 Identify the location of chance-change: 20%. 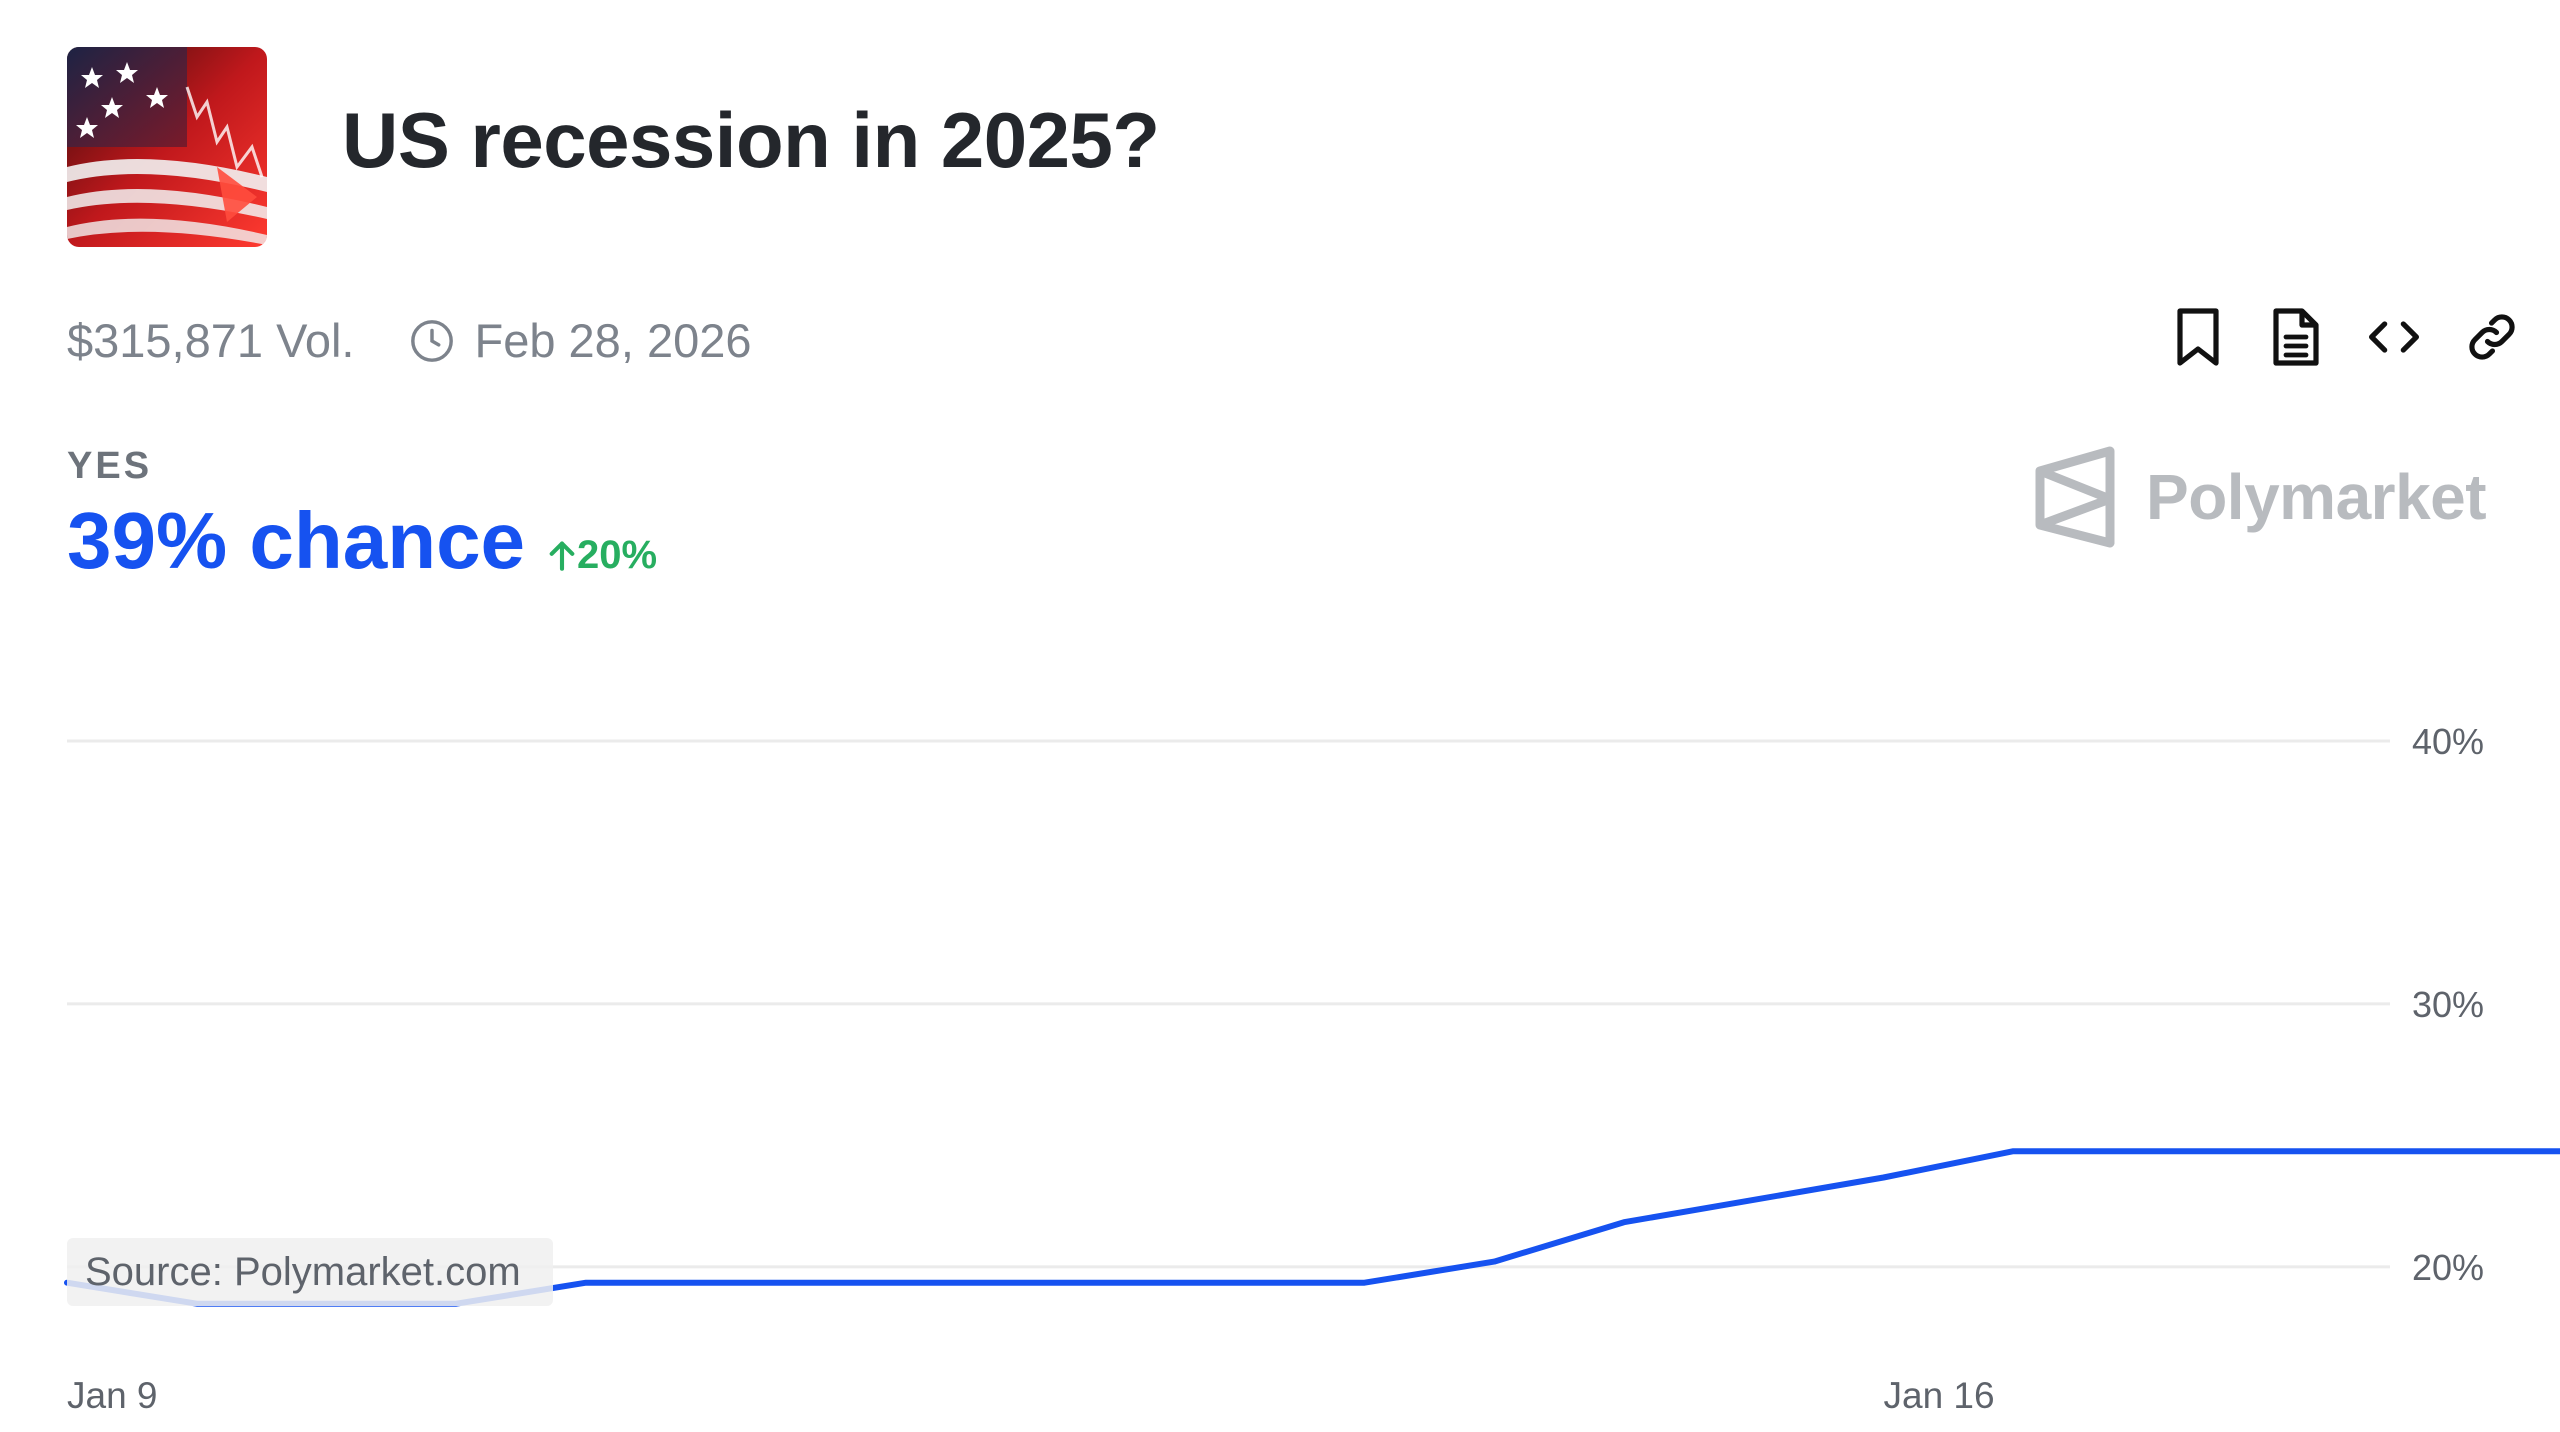
(602, 555).